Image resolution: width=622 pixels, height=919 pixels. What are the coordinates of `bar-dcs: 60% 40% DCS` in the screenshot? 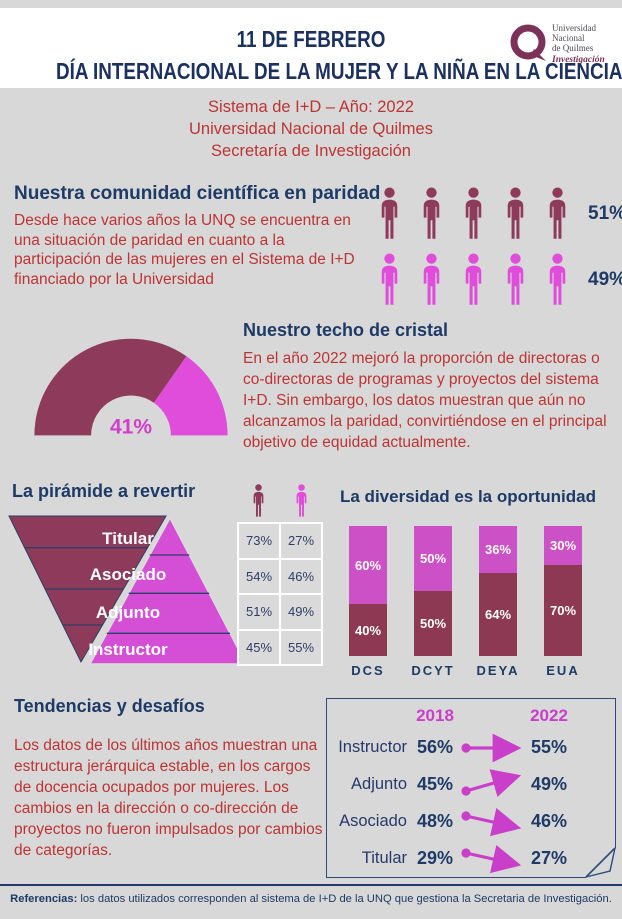 It's located at (368, 602).